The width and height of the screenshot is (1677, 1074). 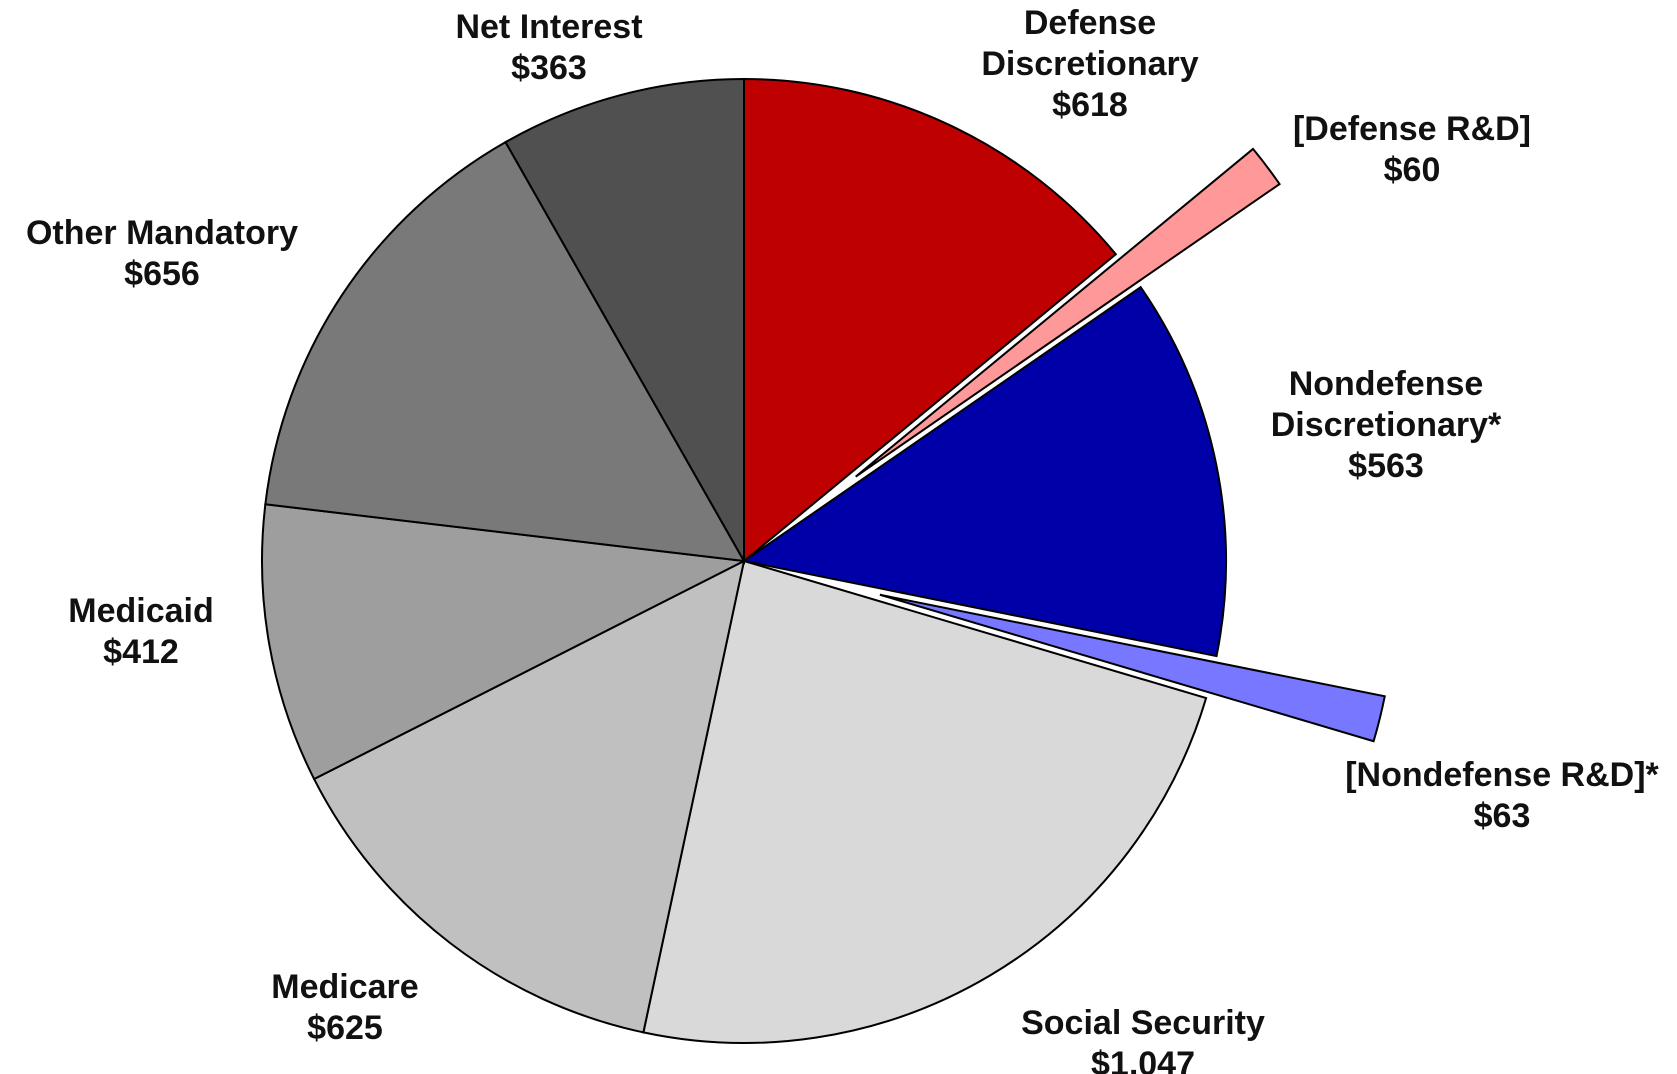 What do you see at coordinates (344, 1007) in the screenshot?
I see `slice-label-medicare: Medicare $625` at bounding box center [344, 1007].